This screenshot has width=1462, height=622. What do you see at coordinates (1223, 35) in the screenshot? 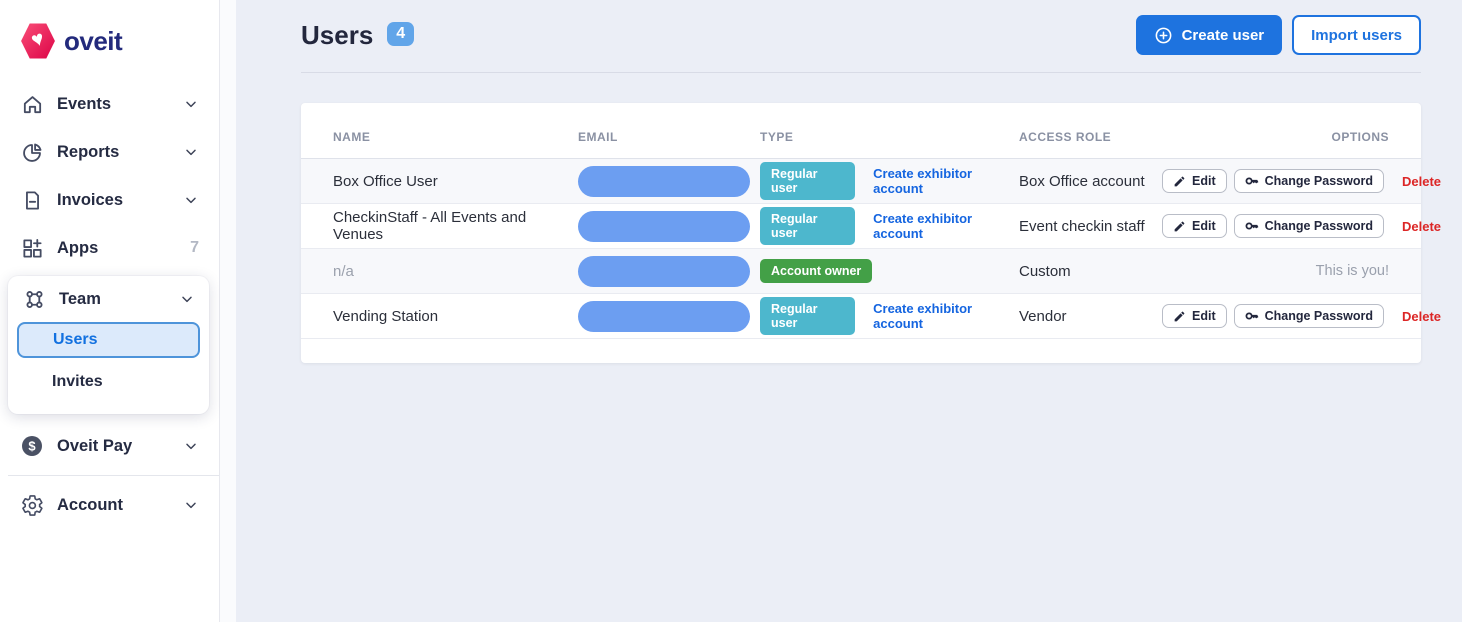
I see `create-user-label: Create user` at bounding box center [1223, 35].